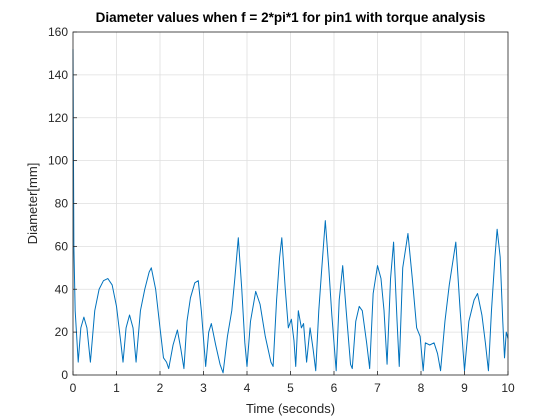 The image size is (560, 420). I want to click on x-tick-label: 2, so click(160, 388).